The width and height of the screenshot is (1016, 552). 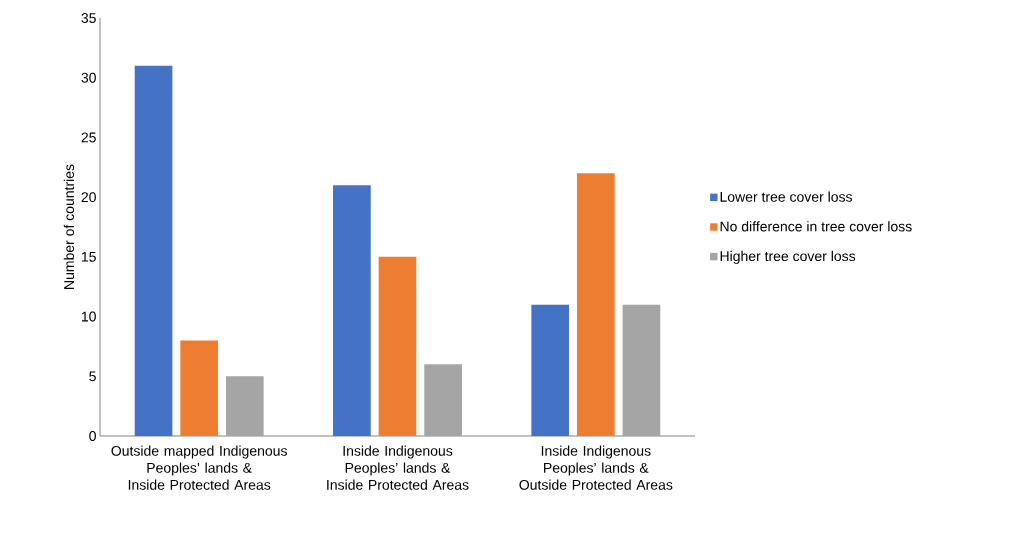 I want to click on y-tick-label: 0, so click(x=92, y=436).